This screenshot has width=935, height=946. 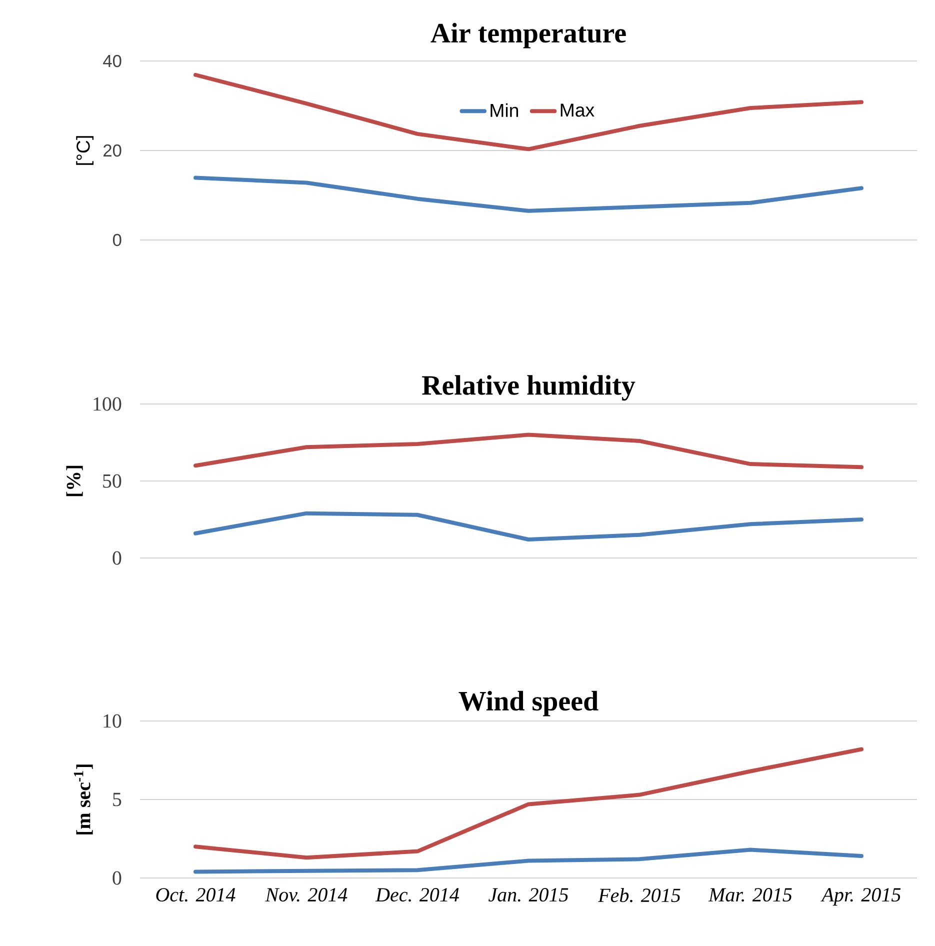 I want to click on x-tick-label: Apr. 2015, so click(x=860, y=897).